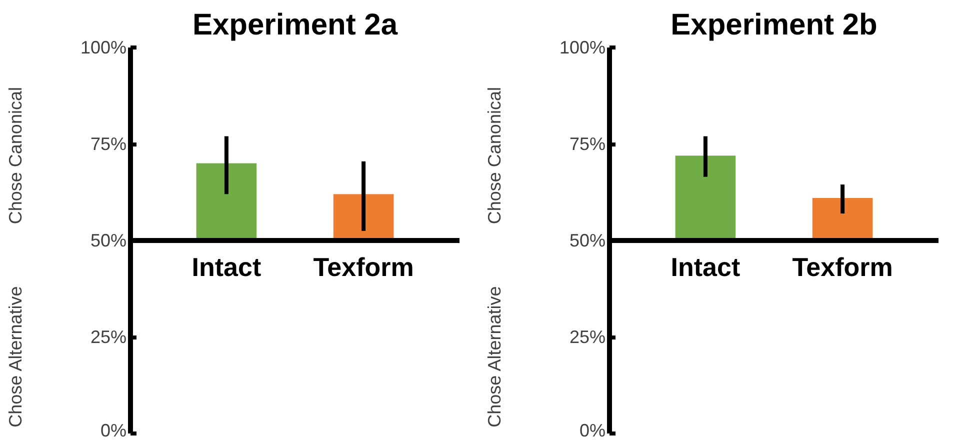  What do you see at coordinates (774, 25) in the screenshot?
I see `chart-title: Experiment 2b` at bounding box center [774, 25].